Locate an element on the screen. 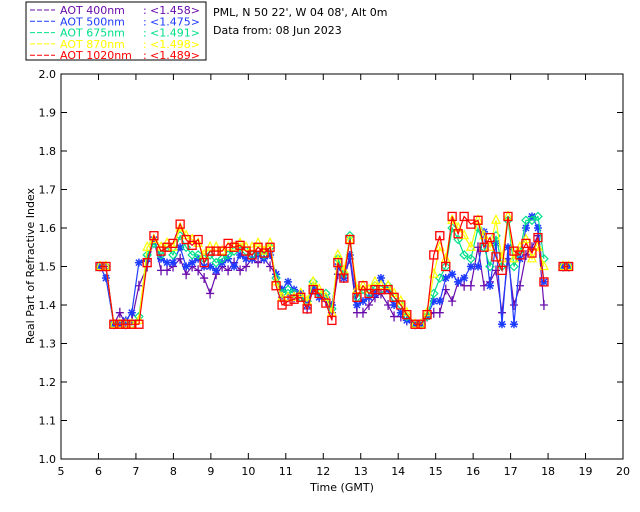  legend-box is located at coordinates (116, 31).